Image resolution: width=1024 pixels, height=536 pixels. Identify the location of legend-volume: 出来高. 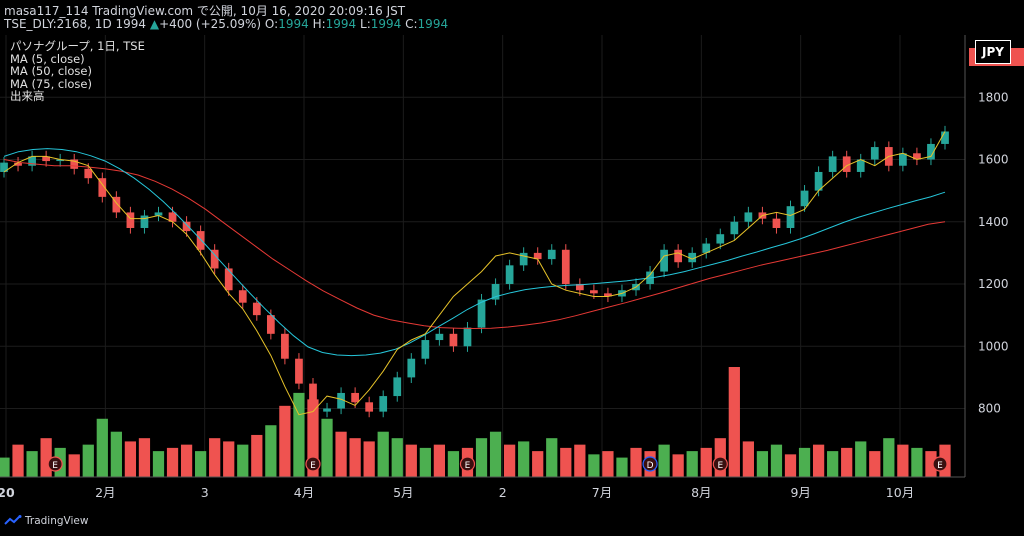
(27, 96).